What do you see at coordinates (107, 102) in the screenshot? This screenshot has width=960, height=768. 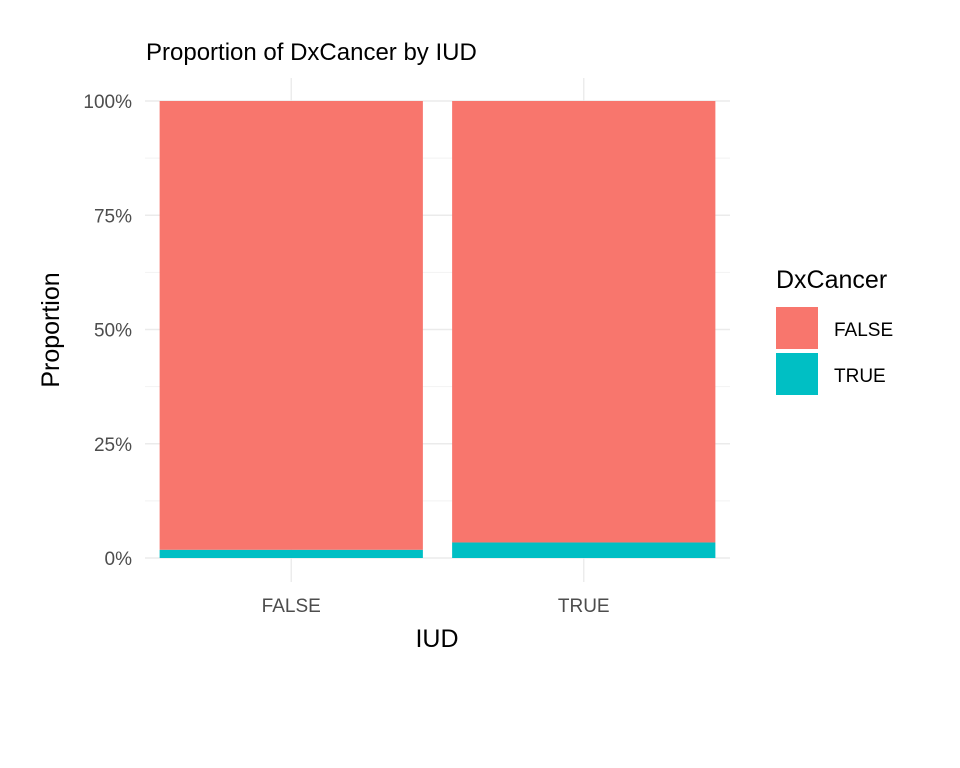 I see `y-tick-label: 100%` at bounding box center [107, 102].